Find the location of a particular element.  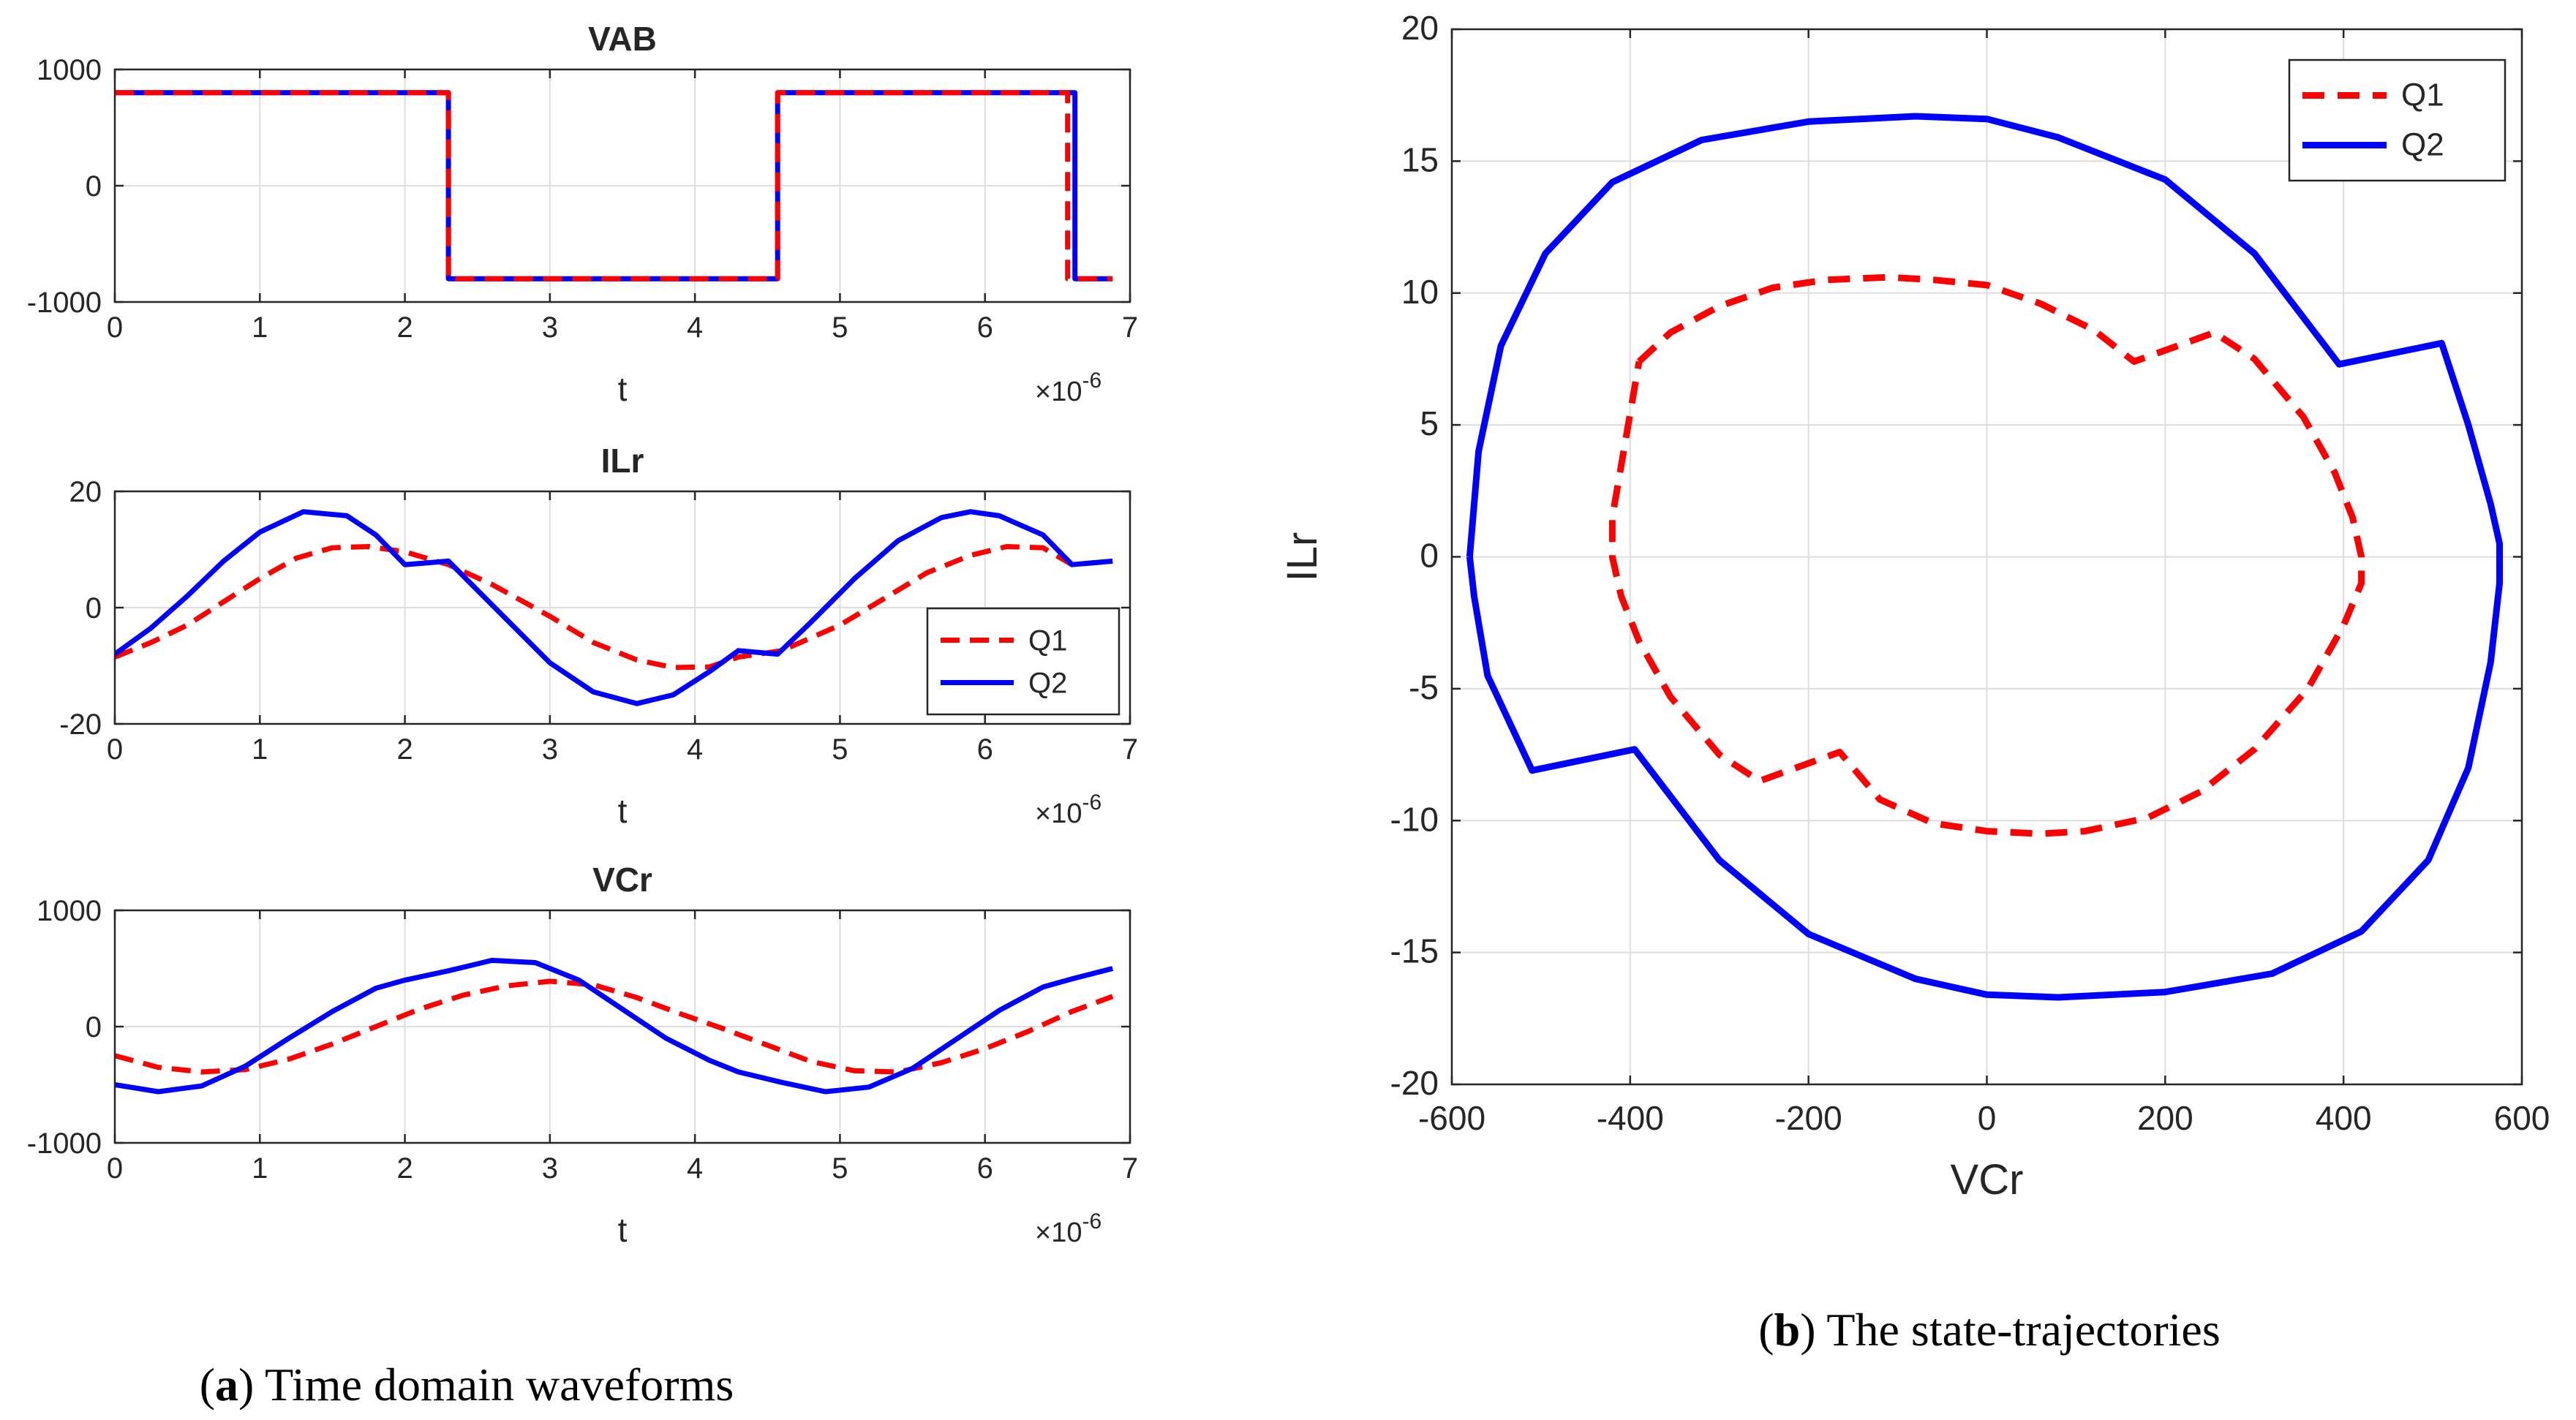

ilr-xtick-label-6: 6 is located at coordinates (985, 749).